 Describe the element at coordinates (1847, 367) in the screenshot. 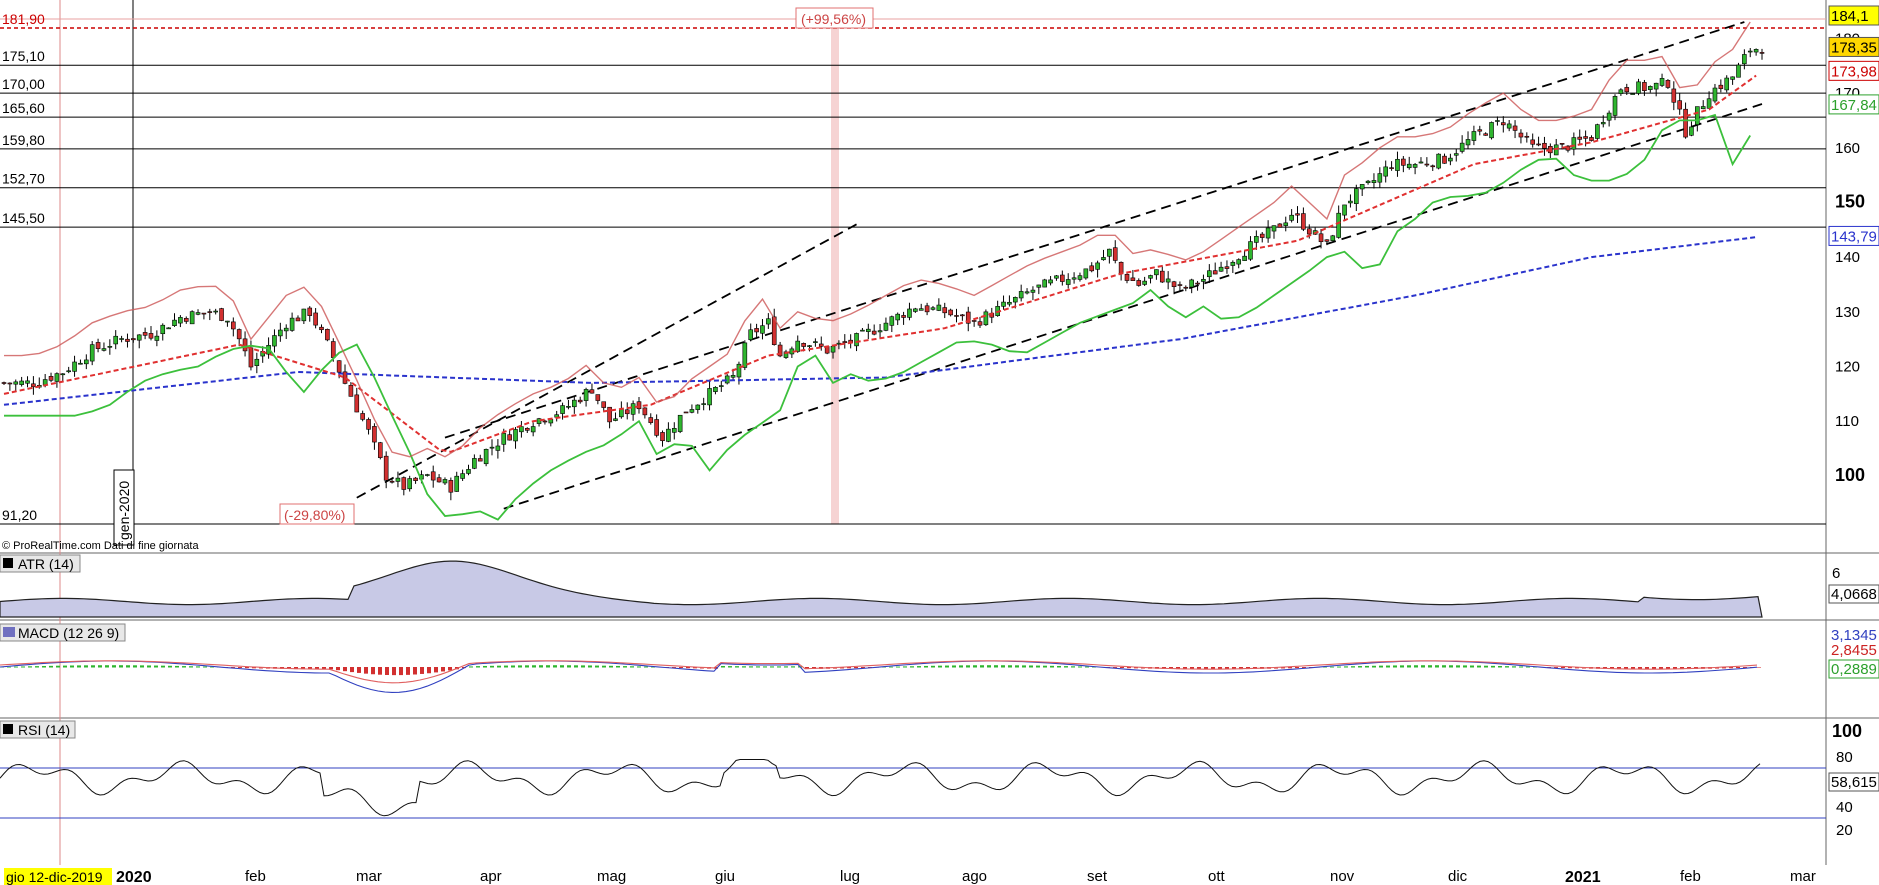

I see `price-tick-120: 120` at that location.